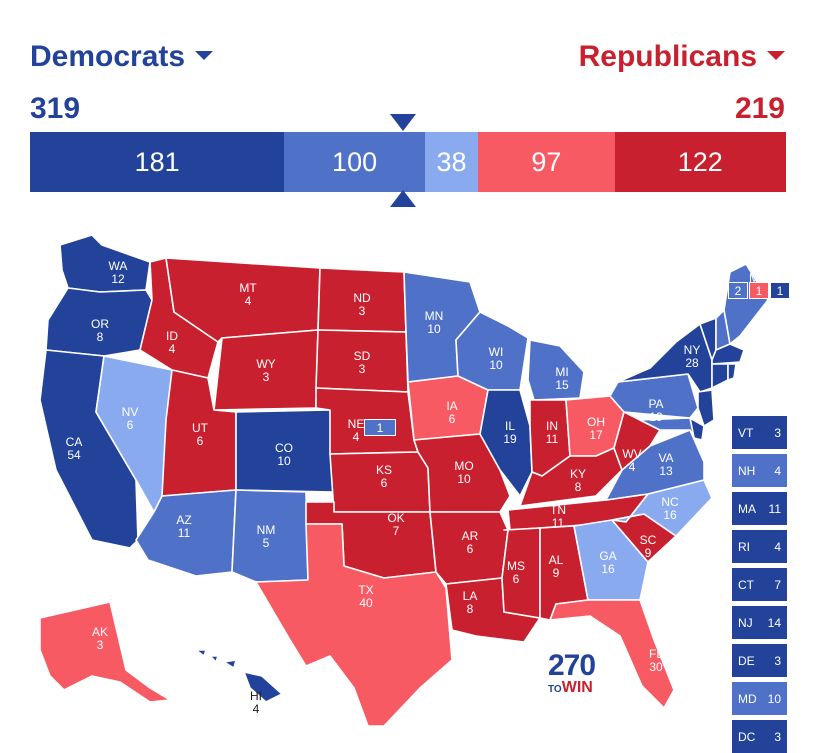 This screenshot has height=753, width=815. What do you see at coordinates (777, 584) in the screenshot?
I see `small-state-ev: 7` at bounding box center [777, 584].